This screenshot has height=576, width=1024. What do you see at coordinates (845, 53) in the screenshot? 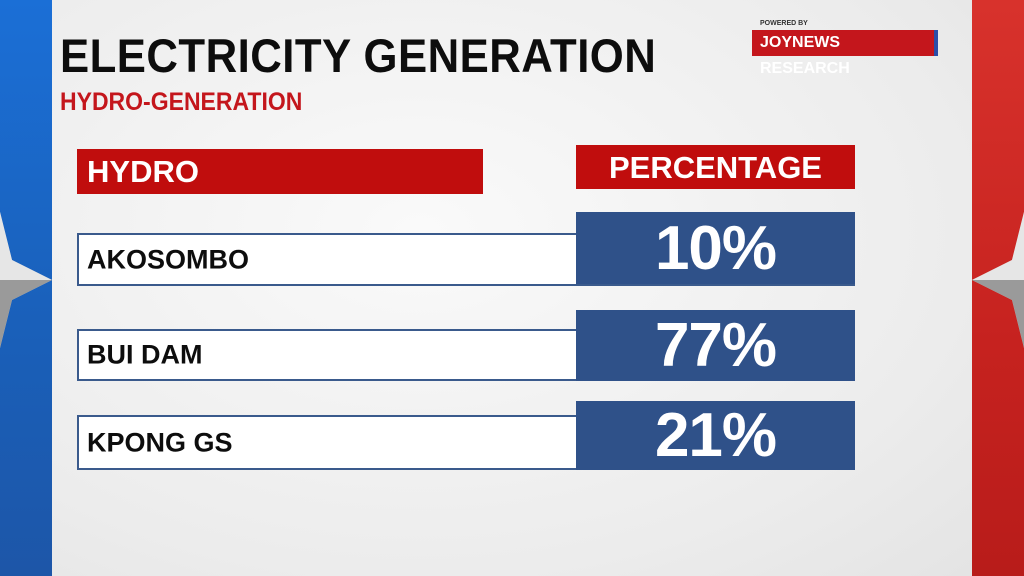
I see `brand-label: JOYNEWS RESEARCH` at bounding box center [845, 53].